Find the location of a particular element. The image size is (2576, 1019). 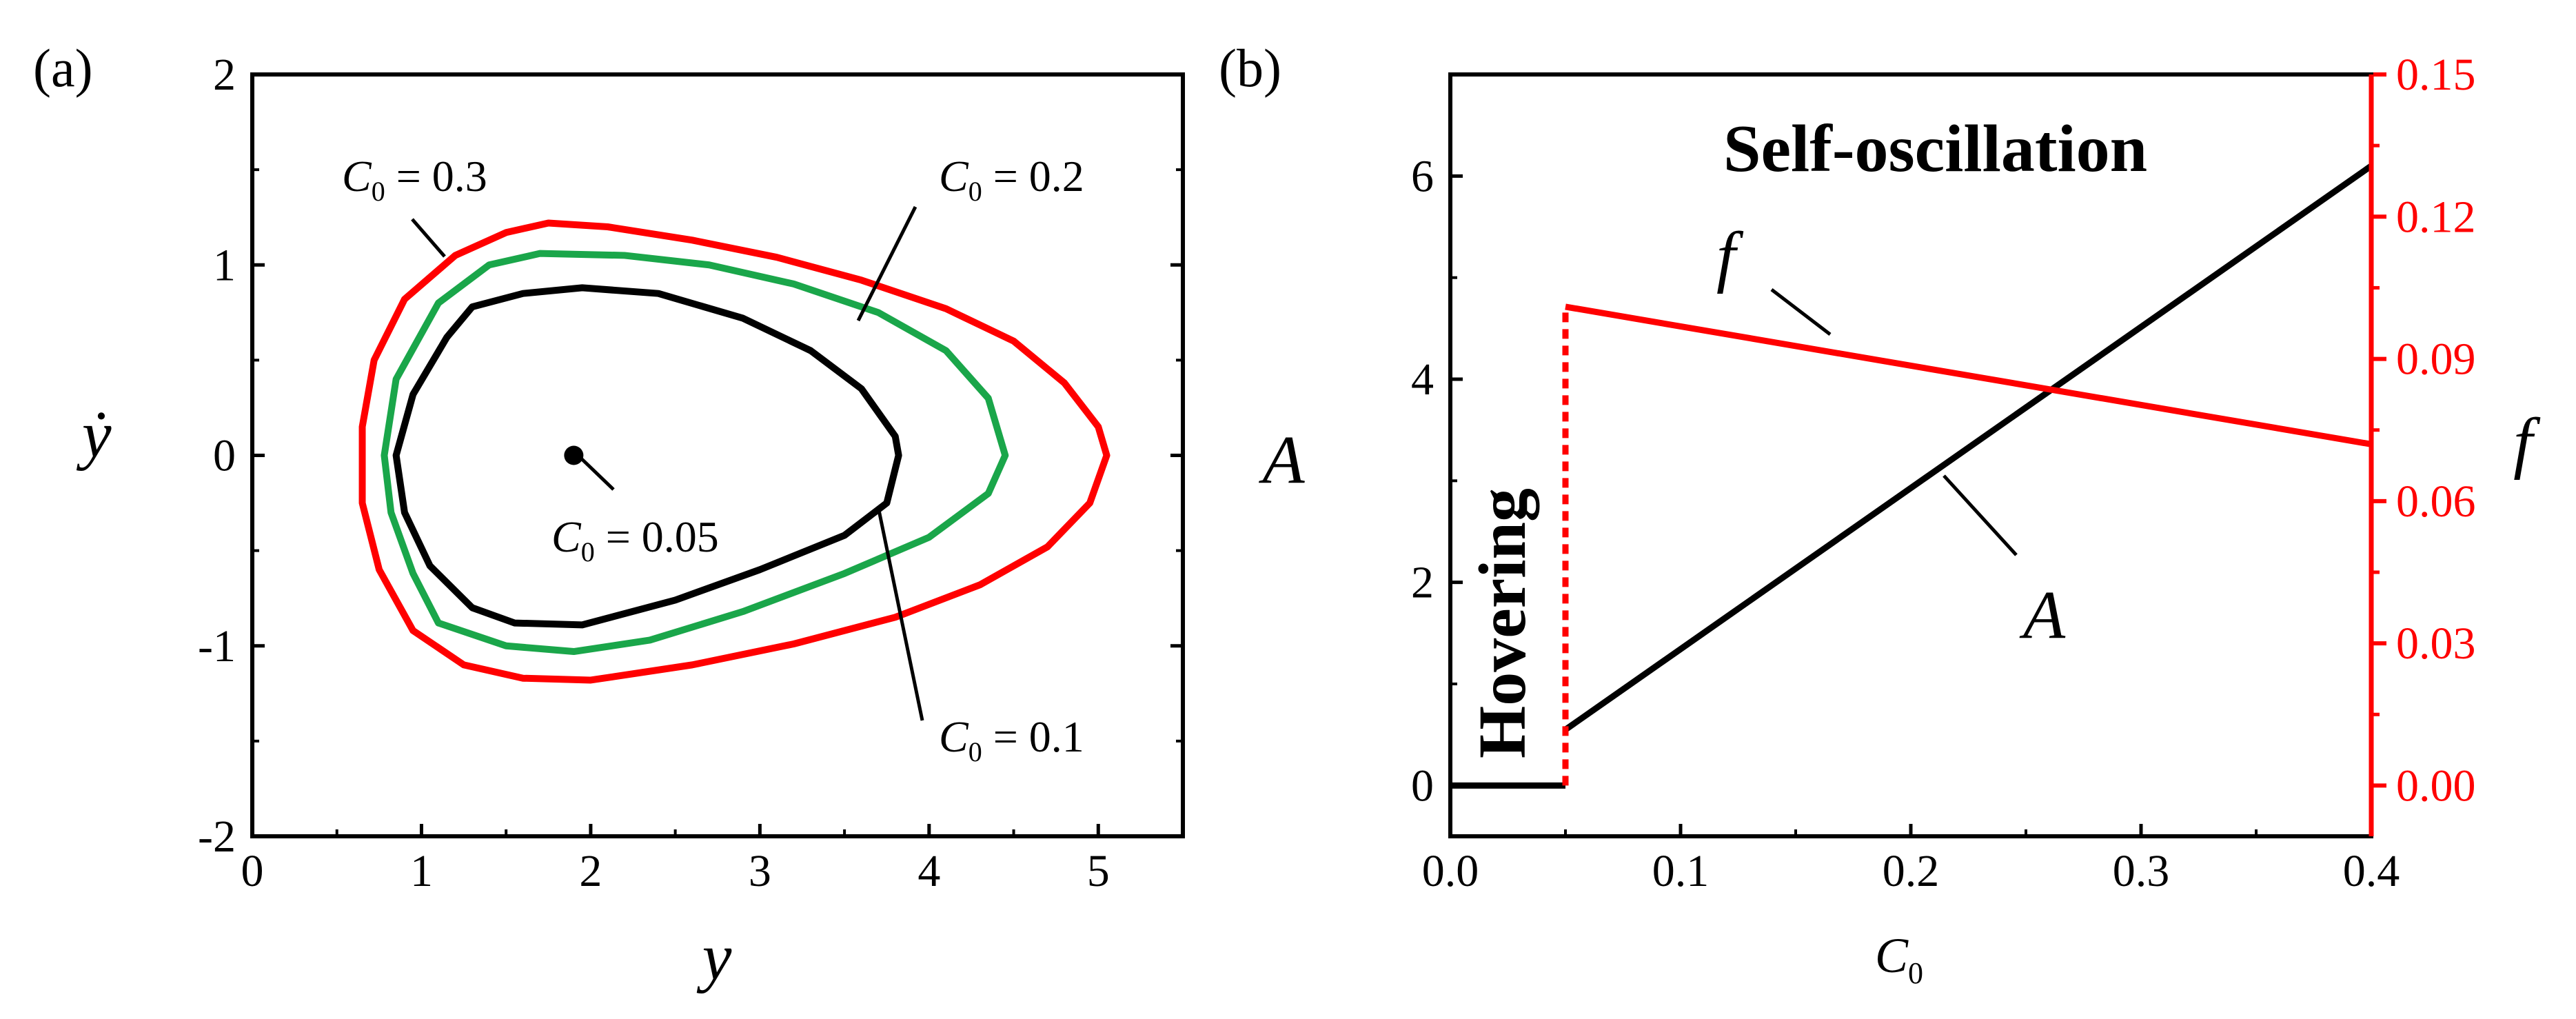

self-oscillation-label: Self-oscillation is located at coordinates (1935, 149).